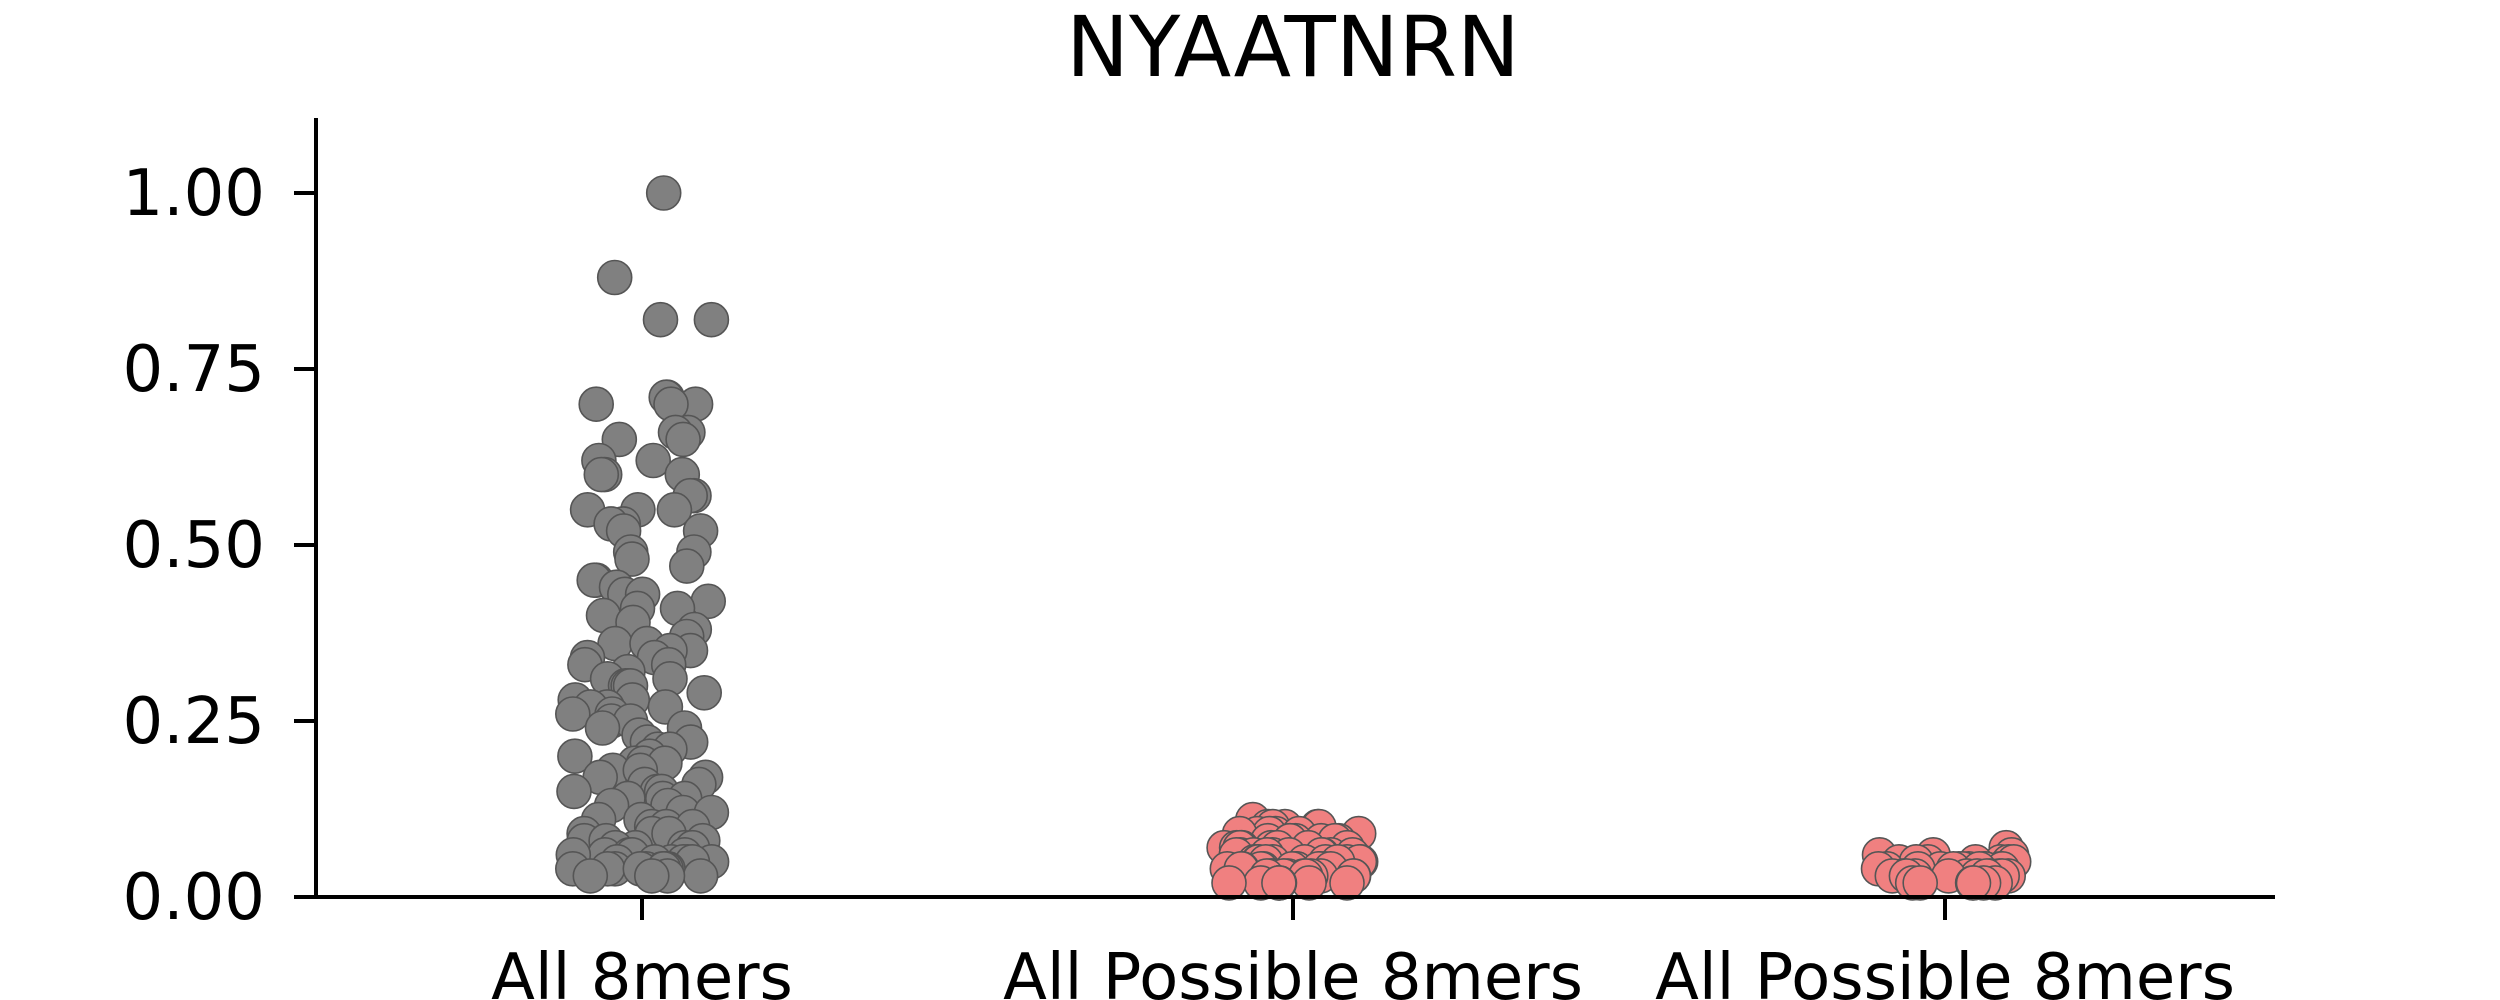 This screenshot has width=2500, height=1000. Describe the element at coordinates (194, 194) in the screenshot. I see `y-tick-label: 1.00` at that location.